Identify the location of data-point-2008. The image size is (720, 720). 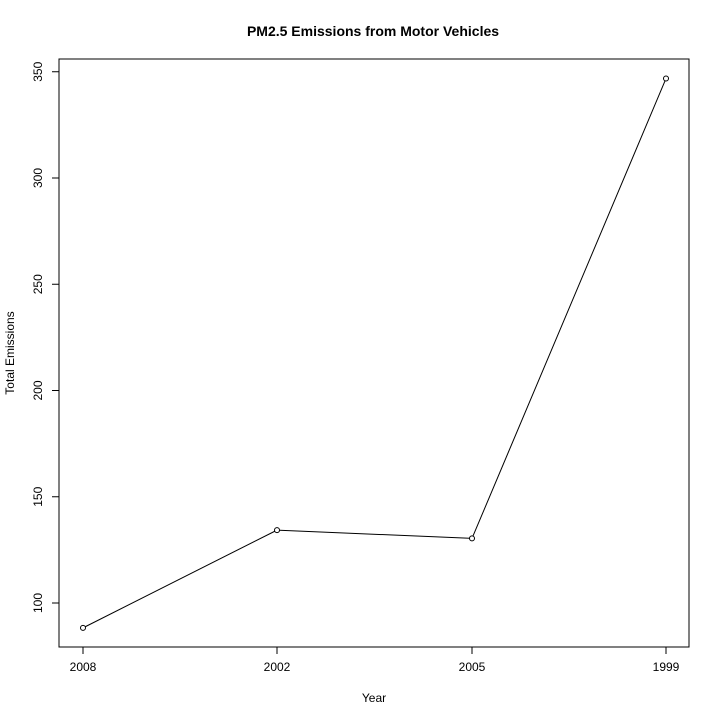
(83, 627).